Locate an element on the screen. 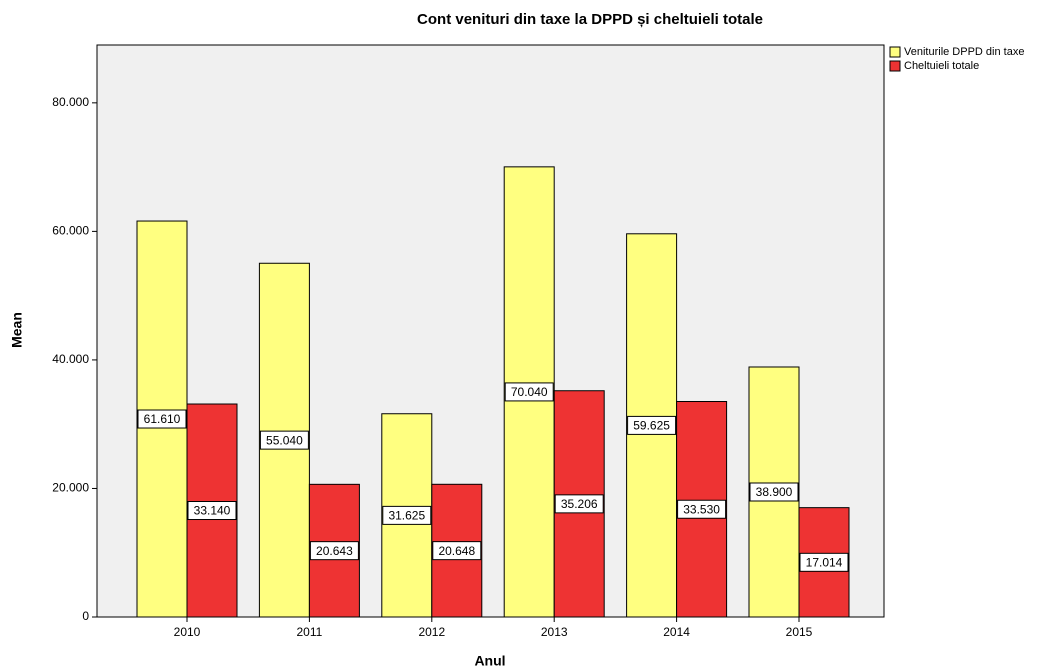 The width and height of the screenshot is (1063, 672). value-label: 61.610 is located at coordinates (162, 419).